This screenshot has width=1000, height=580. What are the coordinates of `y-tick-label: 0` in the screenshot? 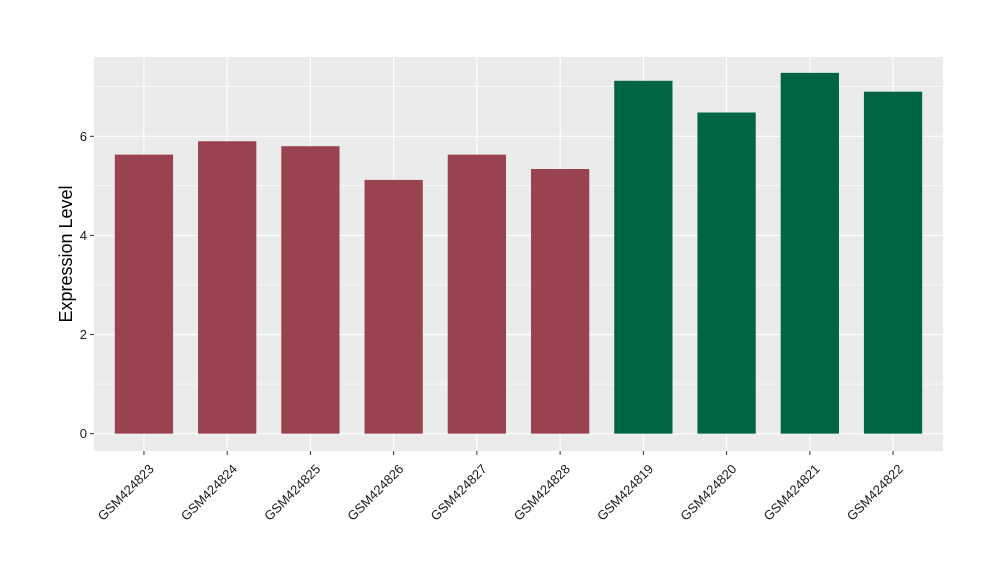 It's located at (83, 433).